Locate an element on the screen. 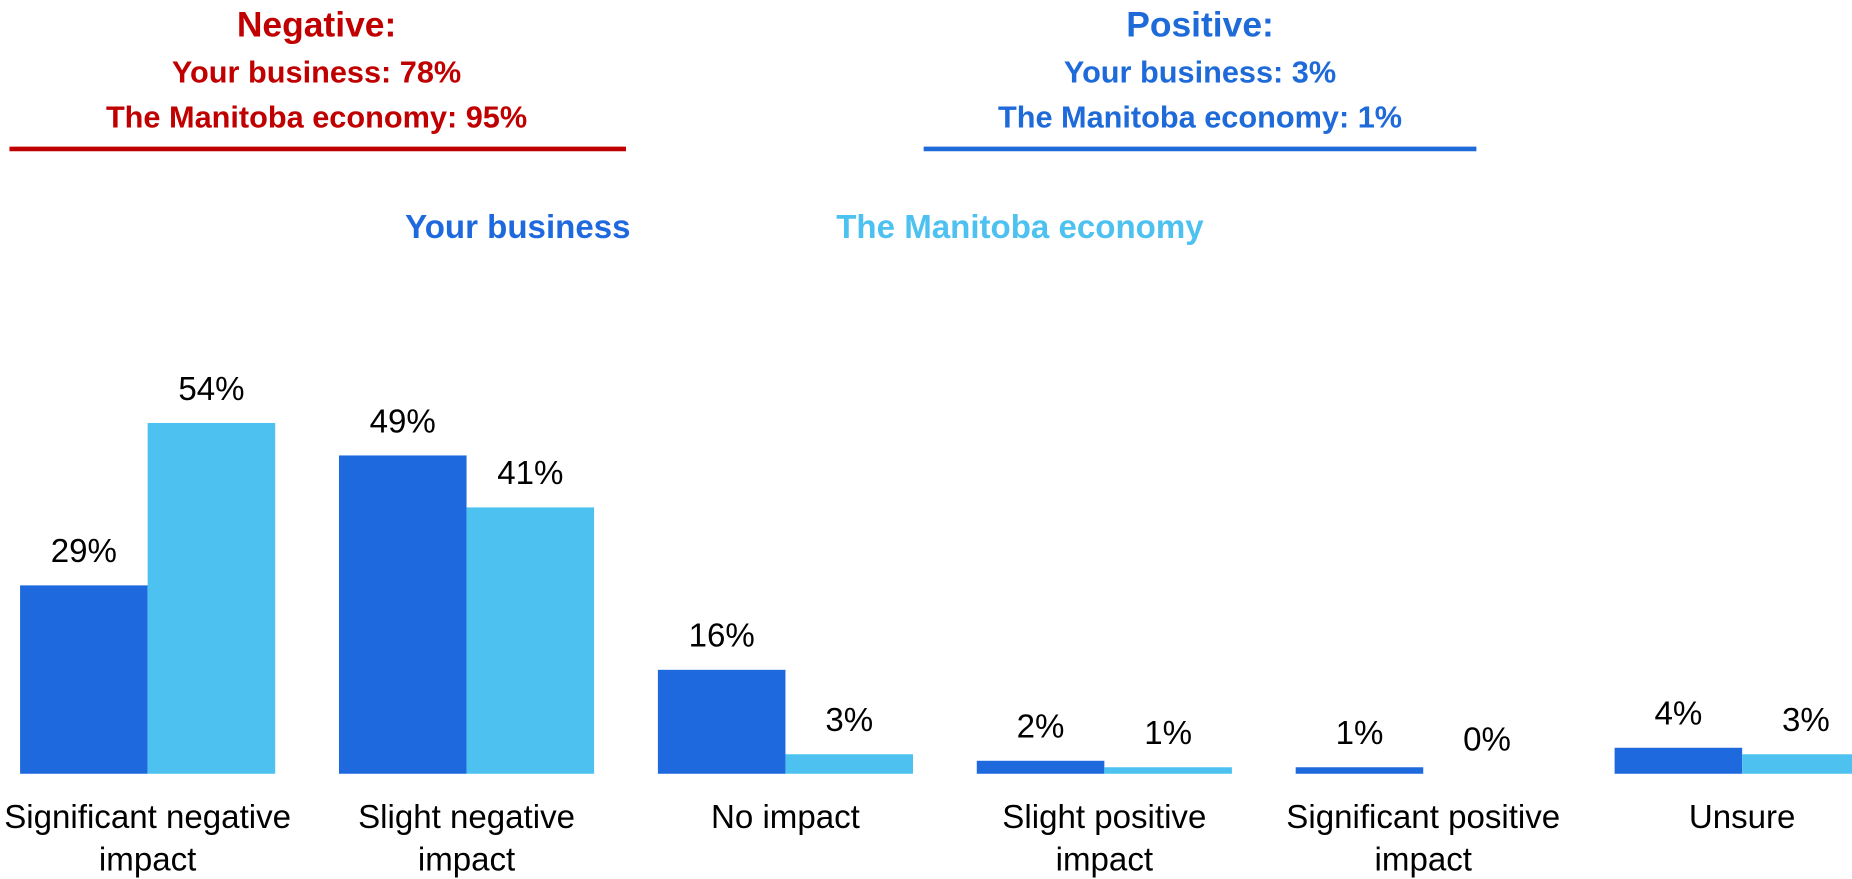 This screenshot has width=1852, height=879. x-tick-label: No impact is located at coordinates (785, 817).